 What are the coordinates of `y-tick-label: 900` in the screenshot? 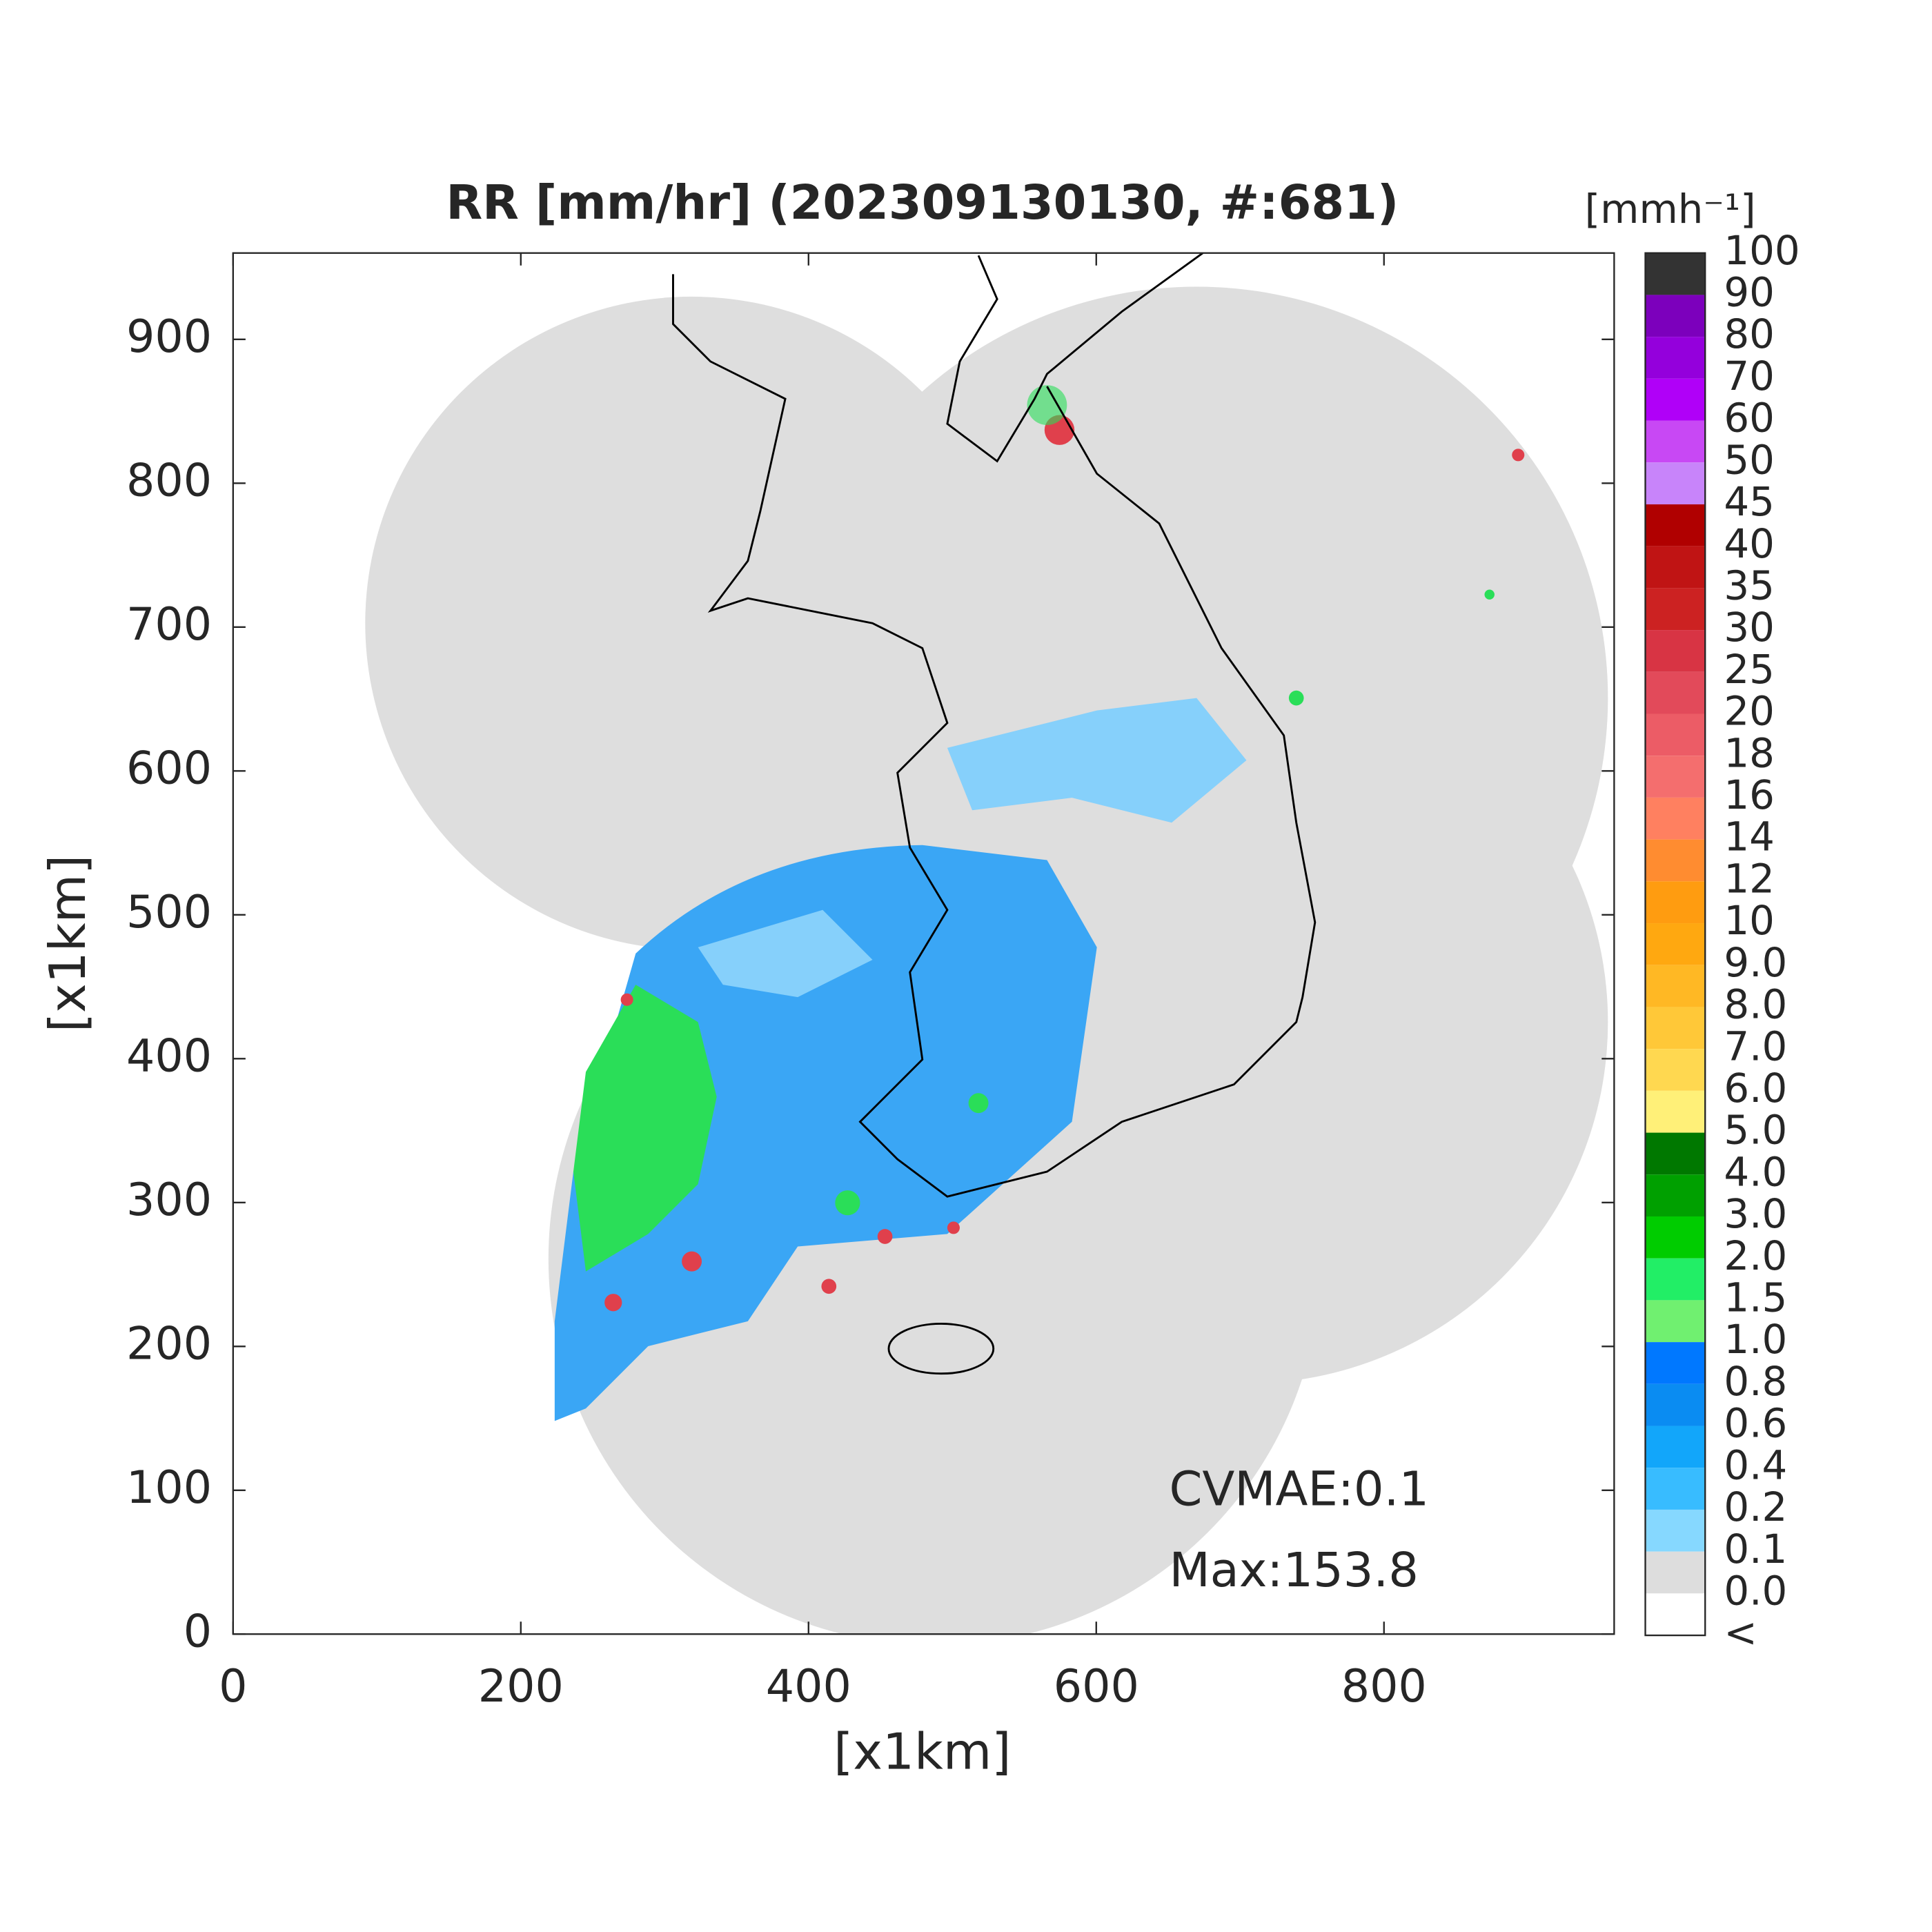 It's located at (169, 337).